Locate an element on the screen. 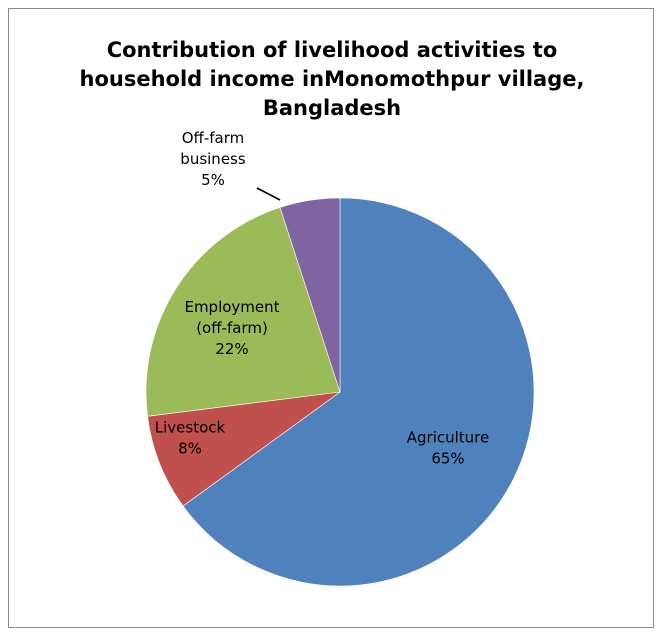  slice-label-employment-off-farm: Employment (off-farm) 22% is located at coordinates (231, 328).